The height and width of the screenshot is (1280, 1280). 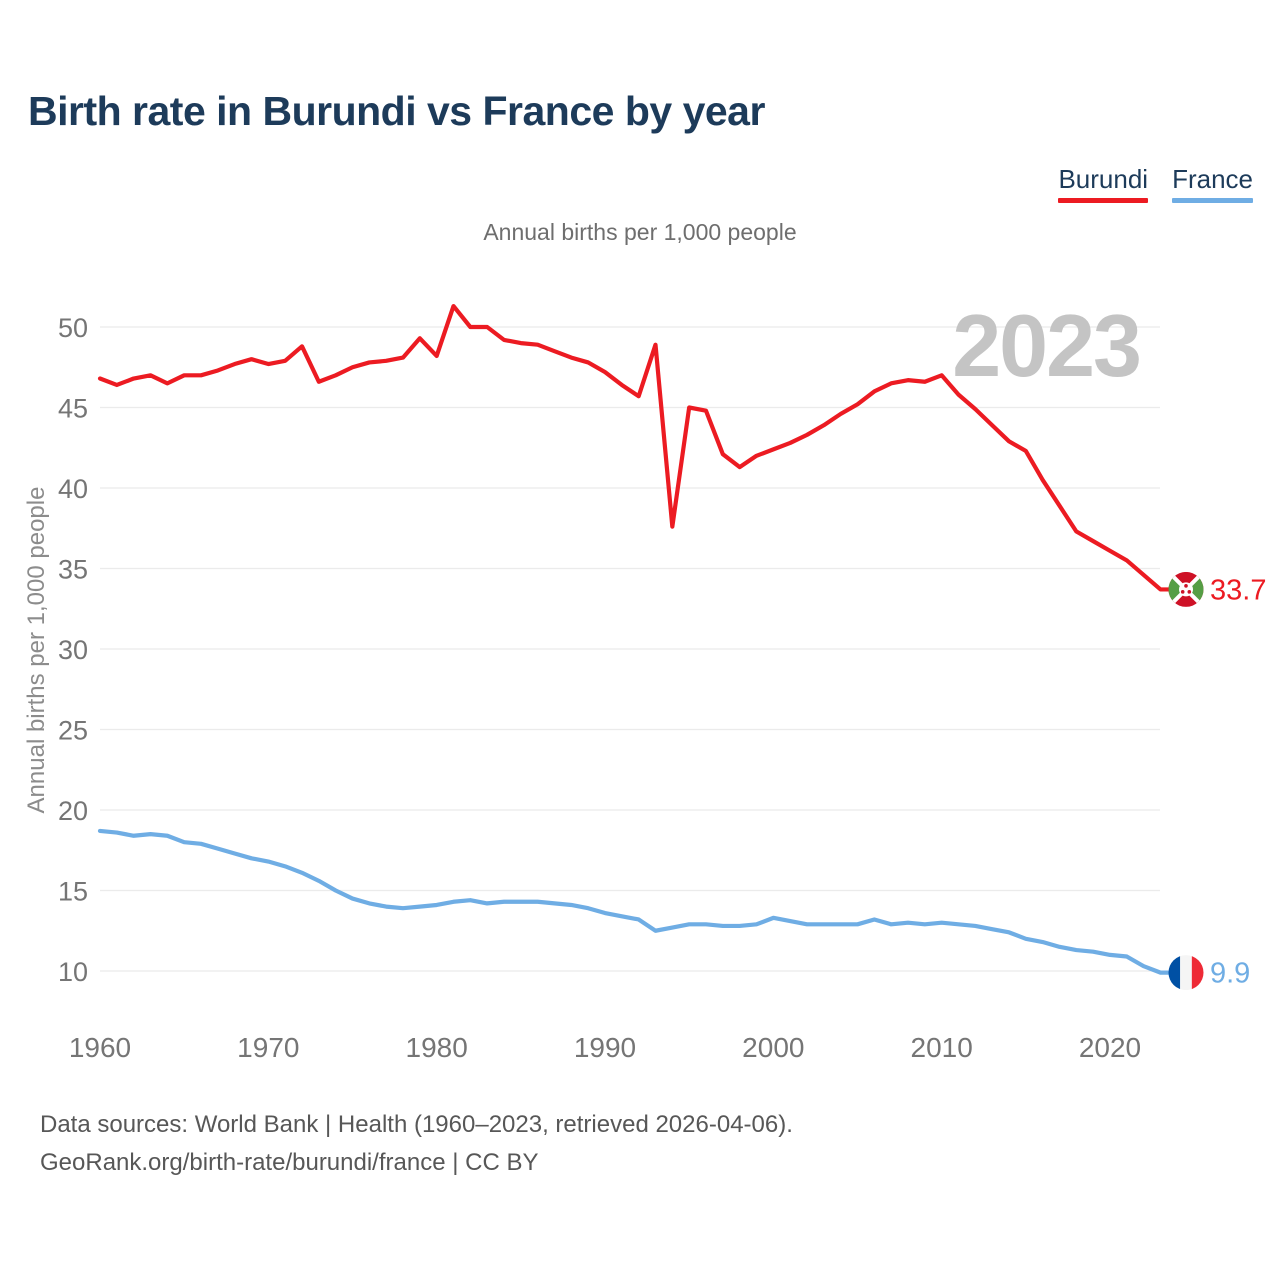 What do you see at coordinates (73, 328) in the screenshot?
I see `y-tick-label: 50` at bounding box center [73, 328].